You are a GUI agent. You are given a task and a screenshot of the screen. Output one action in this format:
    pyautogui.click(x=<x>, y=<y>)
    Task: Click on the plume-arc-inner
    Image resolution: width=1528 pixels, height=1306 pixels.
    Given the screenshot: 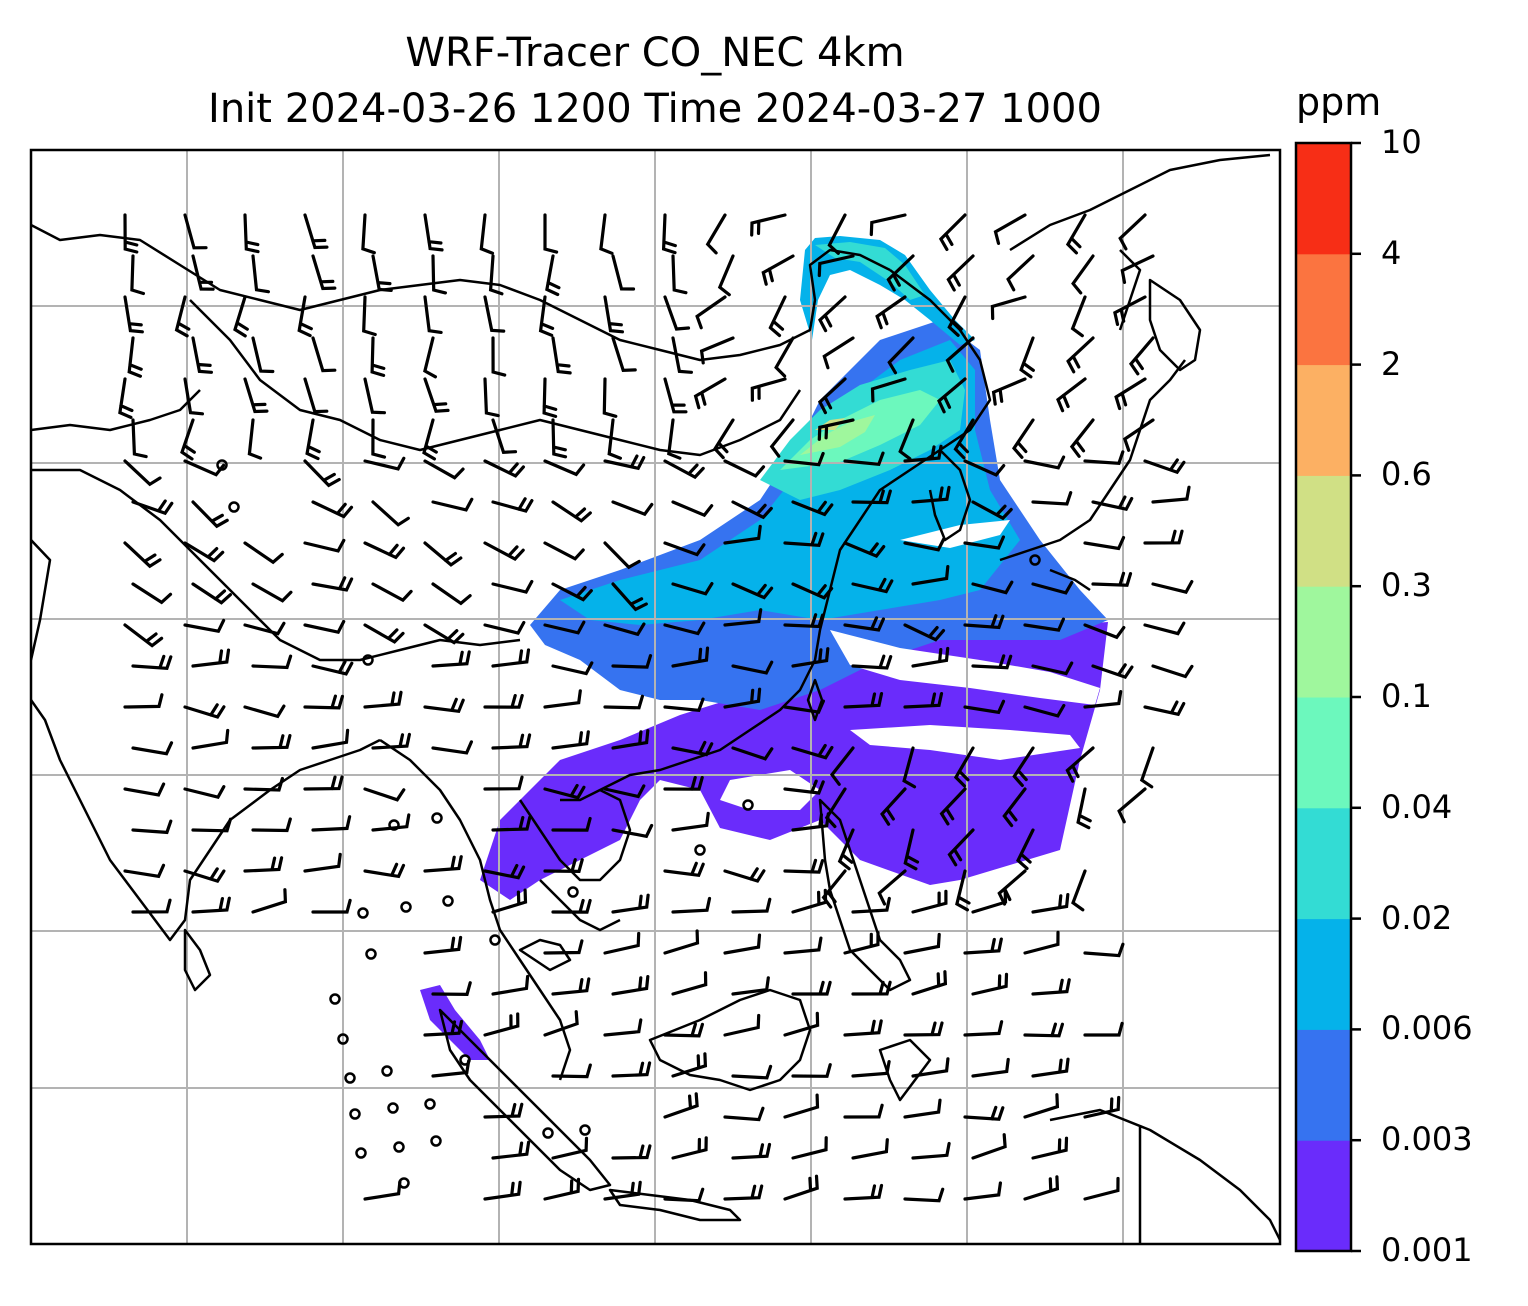 What is the action you would take?
    pyautogui.click(x=870, y=271)
    